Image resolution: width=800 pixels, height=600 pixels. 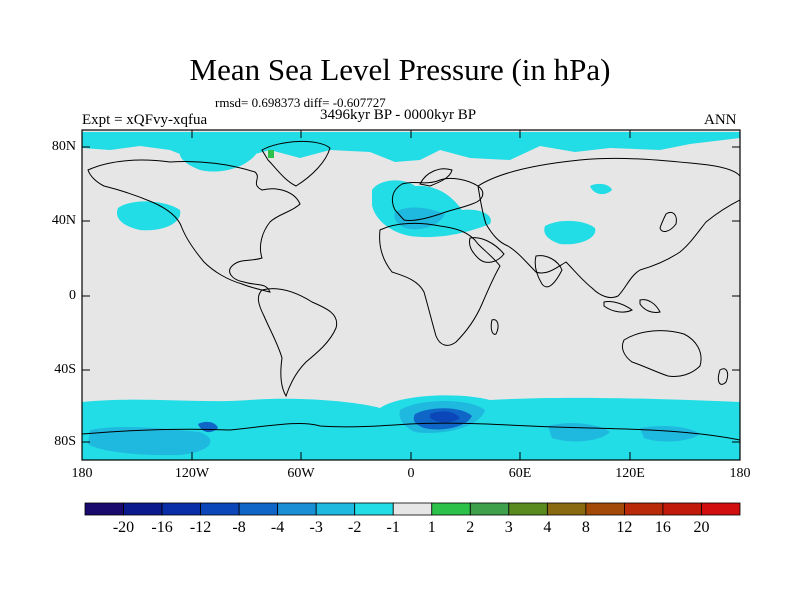 What do you see at coordinates (547, 527) in the screenshot?
I see `colorbar-label: 4` at bounding box center [547, 527].